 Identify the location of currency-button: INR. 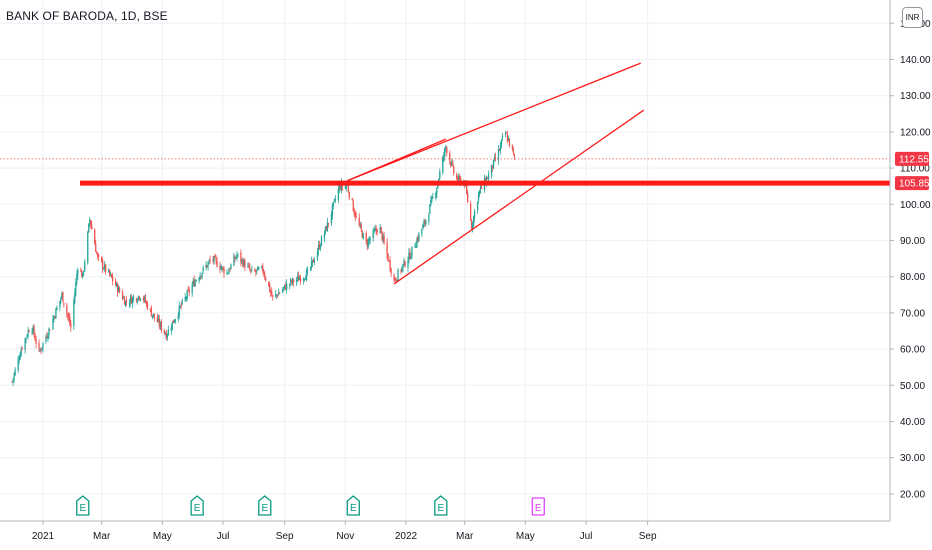
(912, 17).